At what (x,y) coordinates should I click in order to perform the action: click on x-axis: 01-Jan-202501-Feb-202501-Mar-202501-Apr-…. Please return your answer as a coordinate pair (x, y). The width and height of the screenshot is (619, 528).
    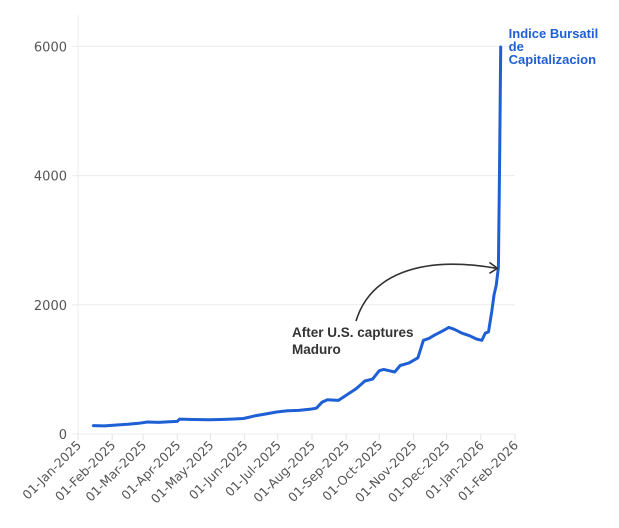
    Looking at the image, I should click on (270, 470).